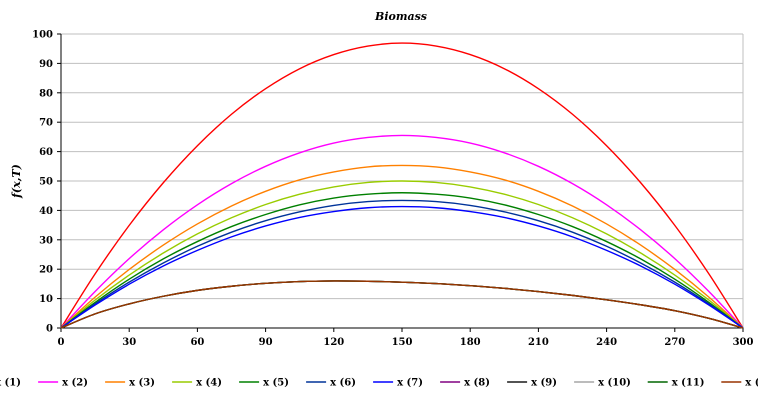 The height and width of the screenshot is (398, 758). I want to click on legend-item: x (2), so click(63, 383).